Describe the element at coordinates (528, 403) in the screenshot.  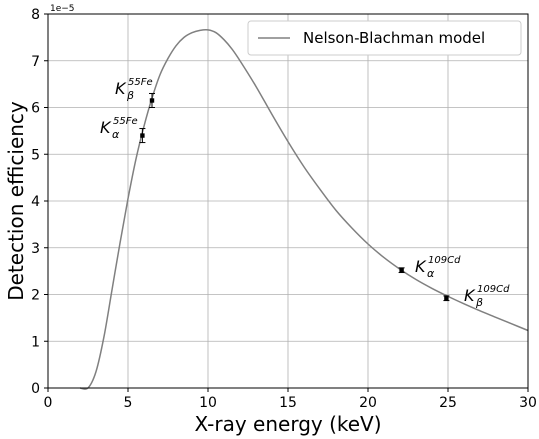
I see `x-tick-label: 30` at that location.